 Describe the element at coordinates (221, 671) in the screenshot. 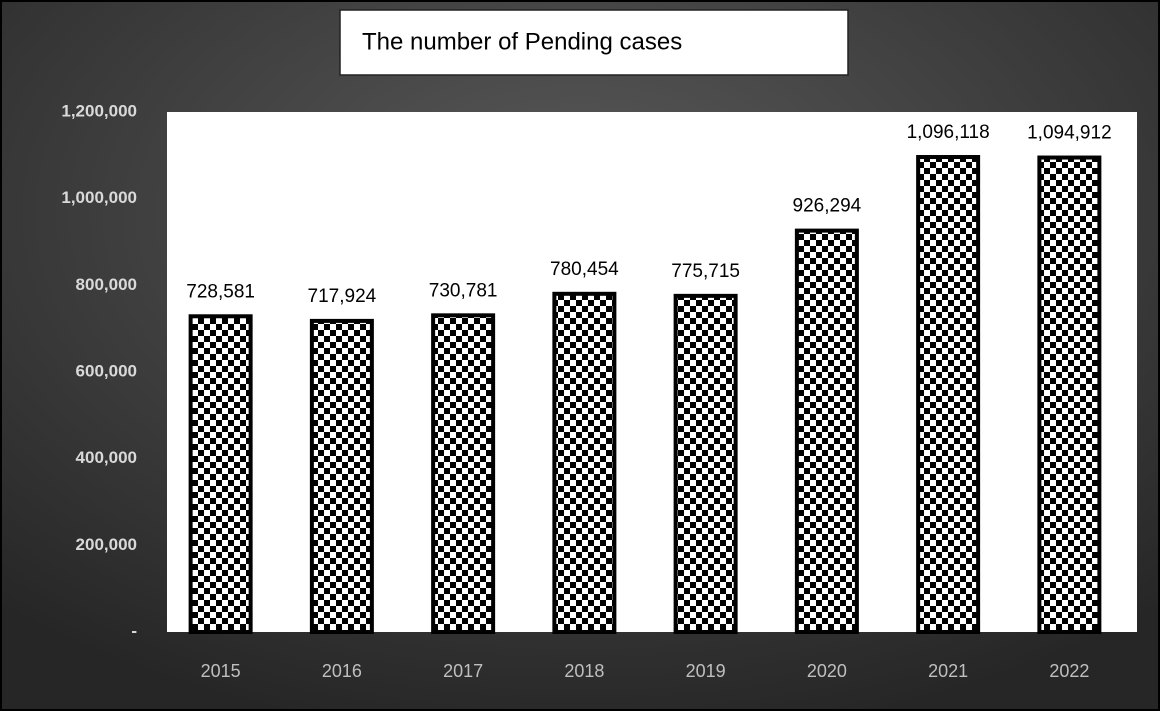

I see `x-tick-label: 2015` at that location.